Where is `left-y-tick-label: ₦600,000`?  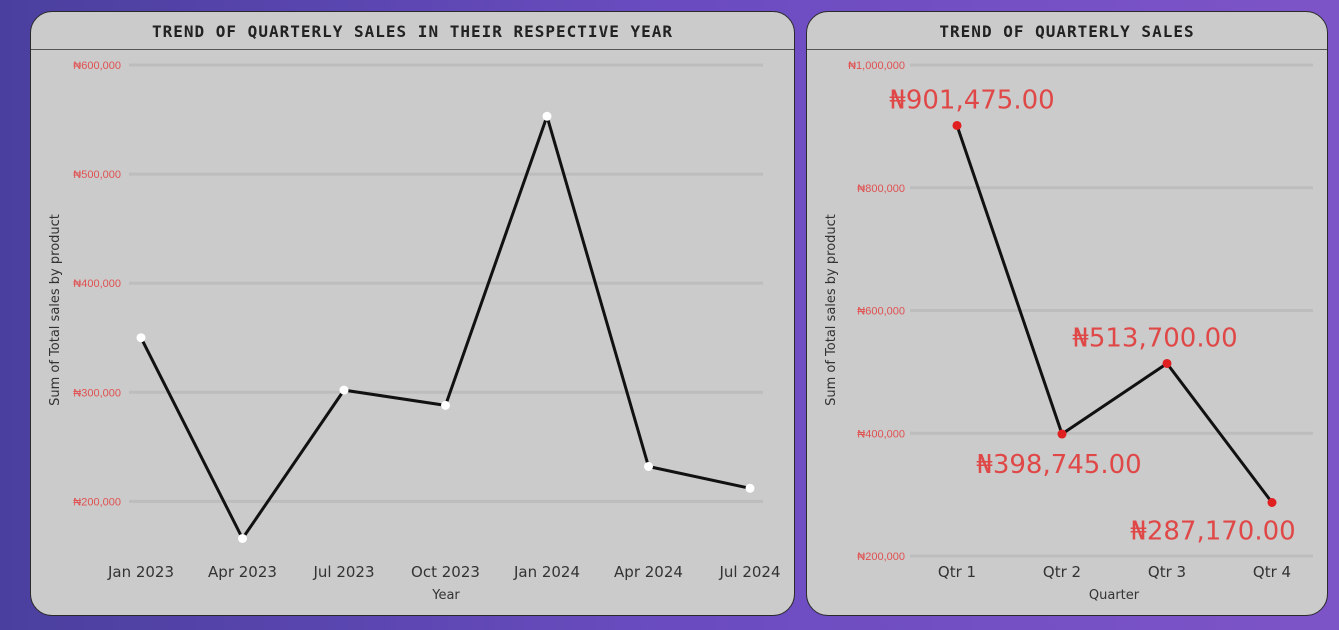 left-y-tick-label: ₦600,000 is located at coordinates (97, 66).